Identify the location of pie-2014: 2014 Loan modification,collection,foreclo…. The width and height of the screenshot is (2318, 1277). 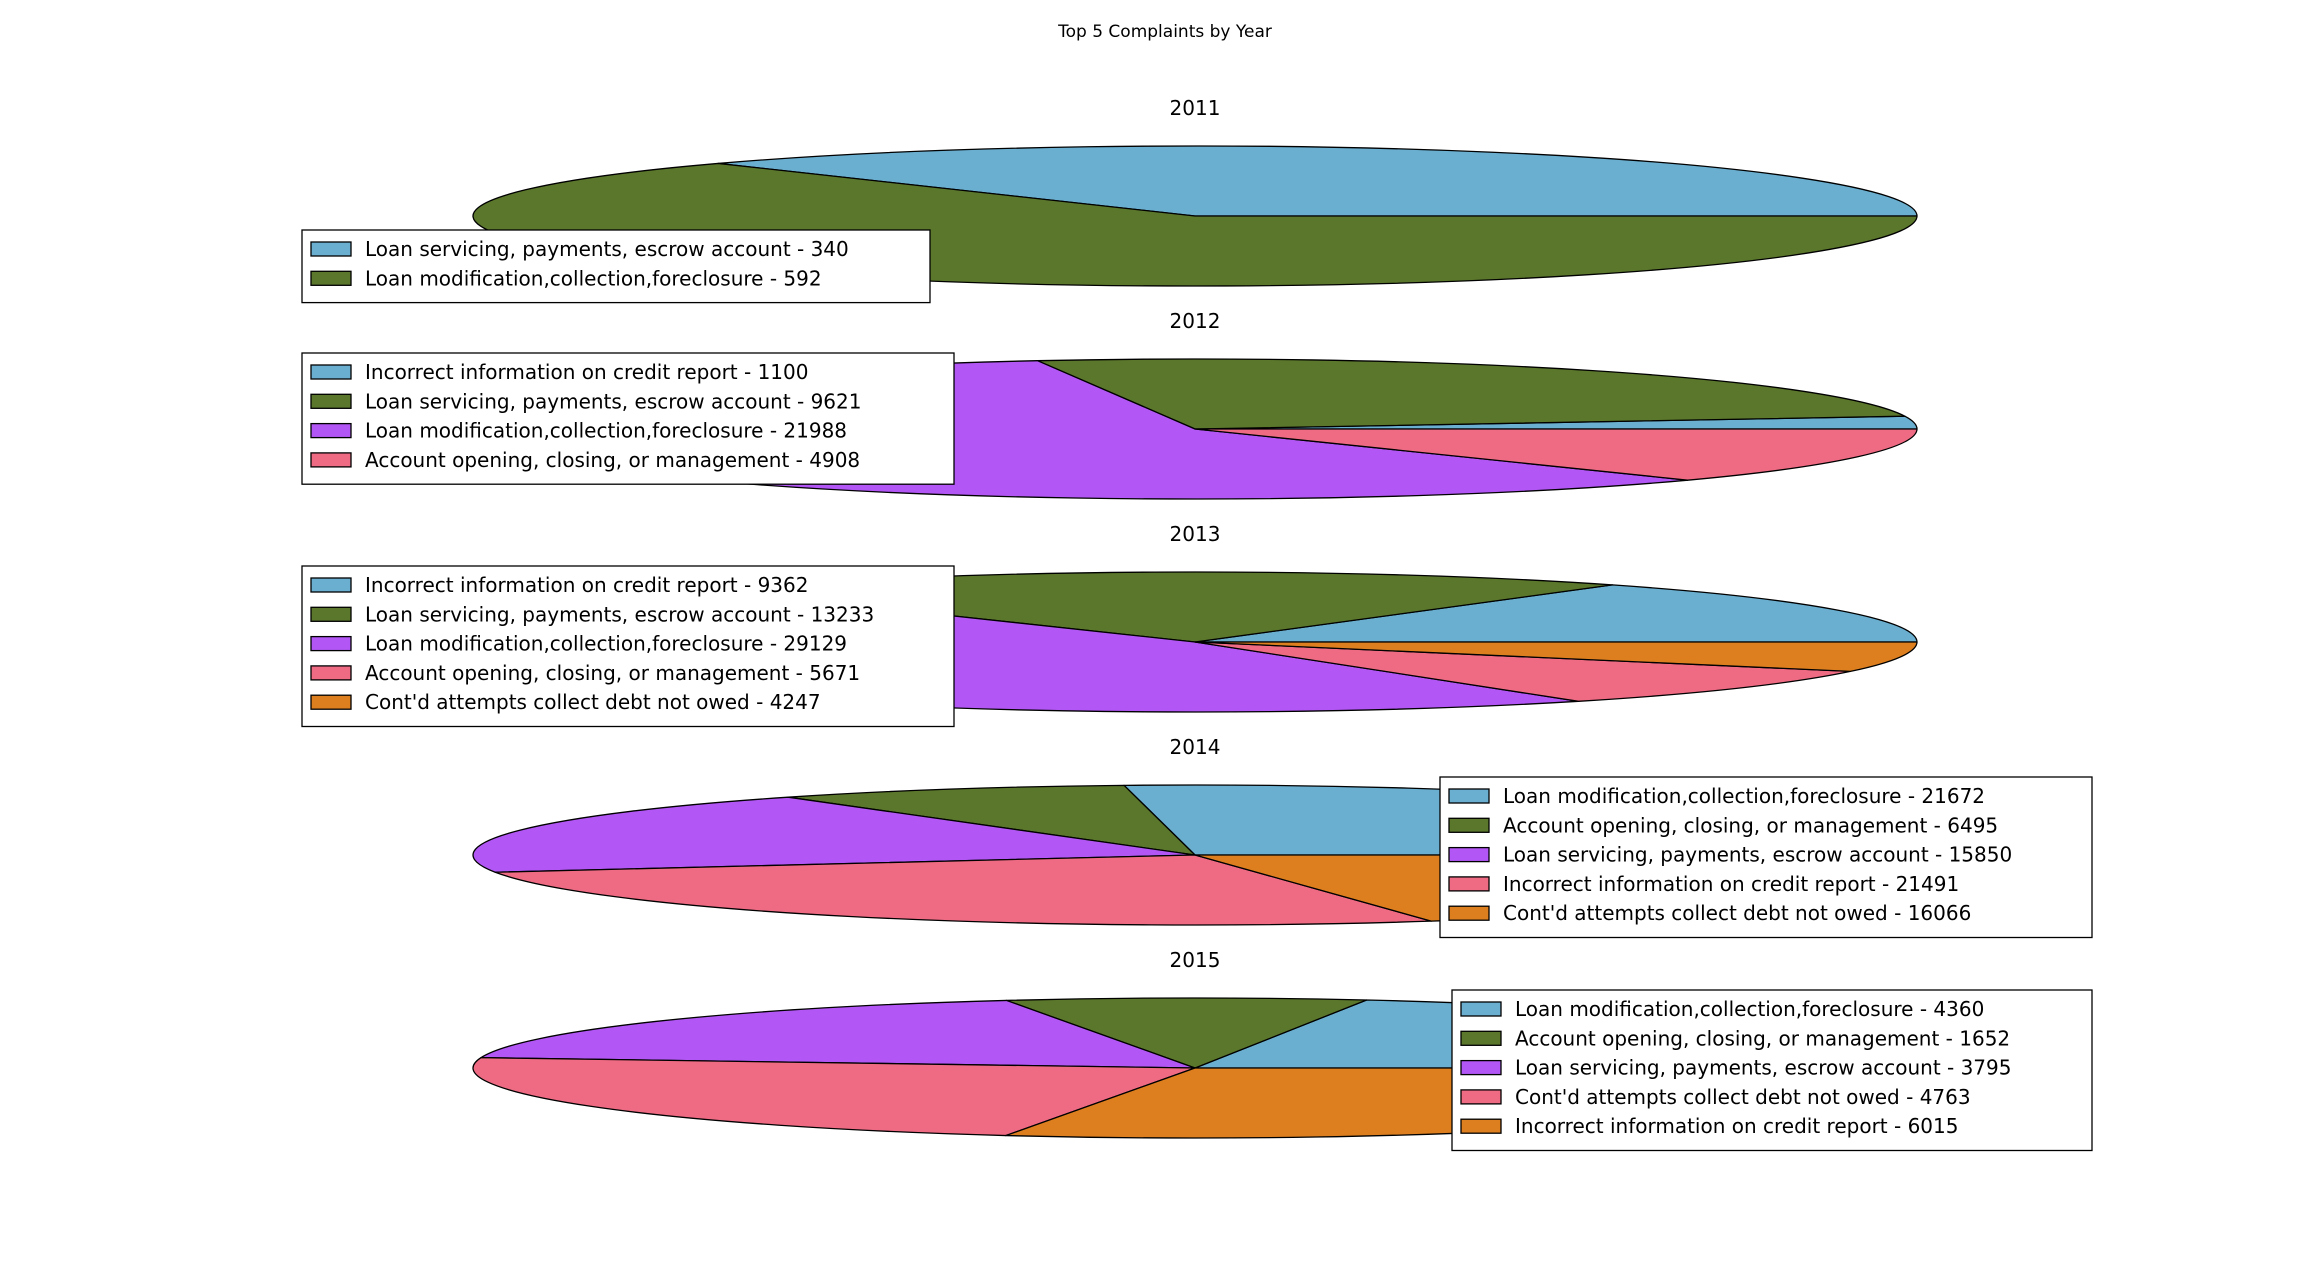
(1282, 837).